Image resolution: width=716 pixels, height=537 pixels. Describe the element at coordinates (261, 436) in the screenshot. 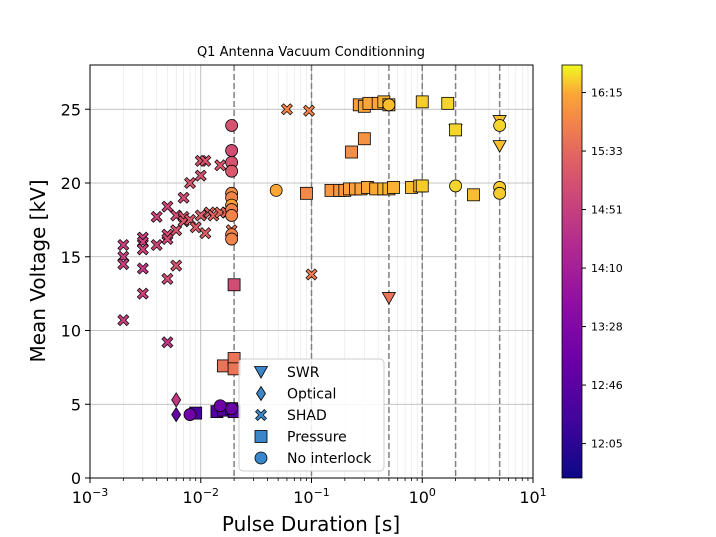

I see `legend-marker-square` at that location.